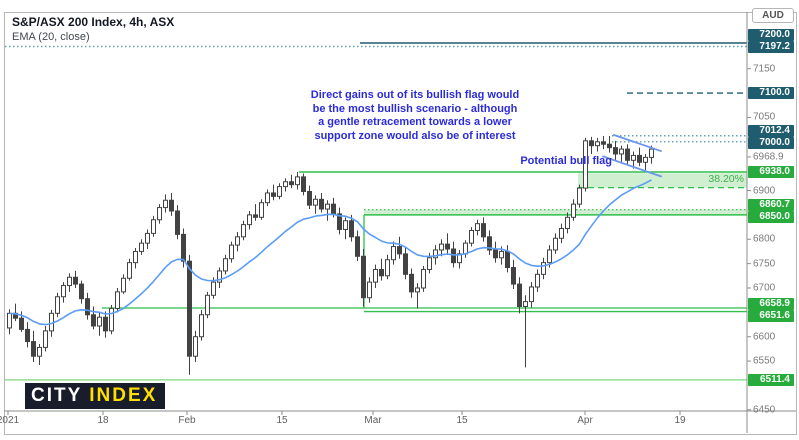 The image size is (799, 440). What do you see at coordinates (764, 337) in the screenshot?
I see `price-tick-label: 6600` at bounding box center [764, 337].